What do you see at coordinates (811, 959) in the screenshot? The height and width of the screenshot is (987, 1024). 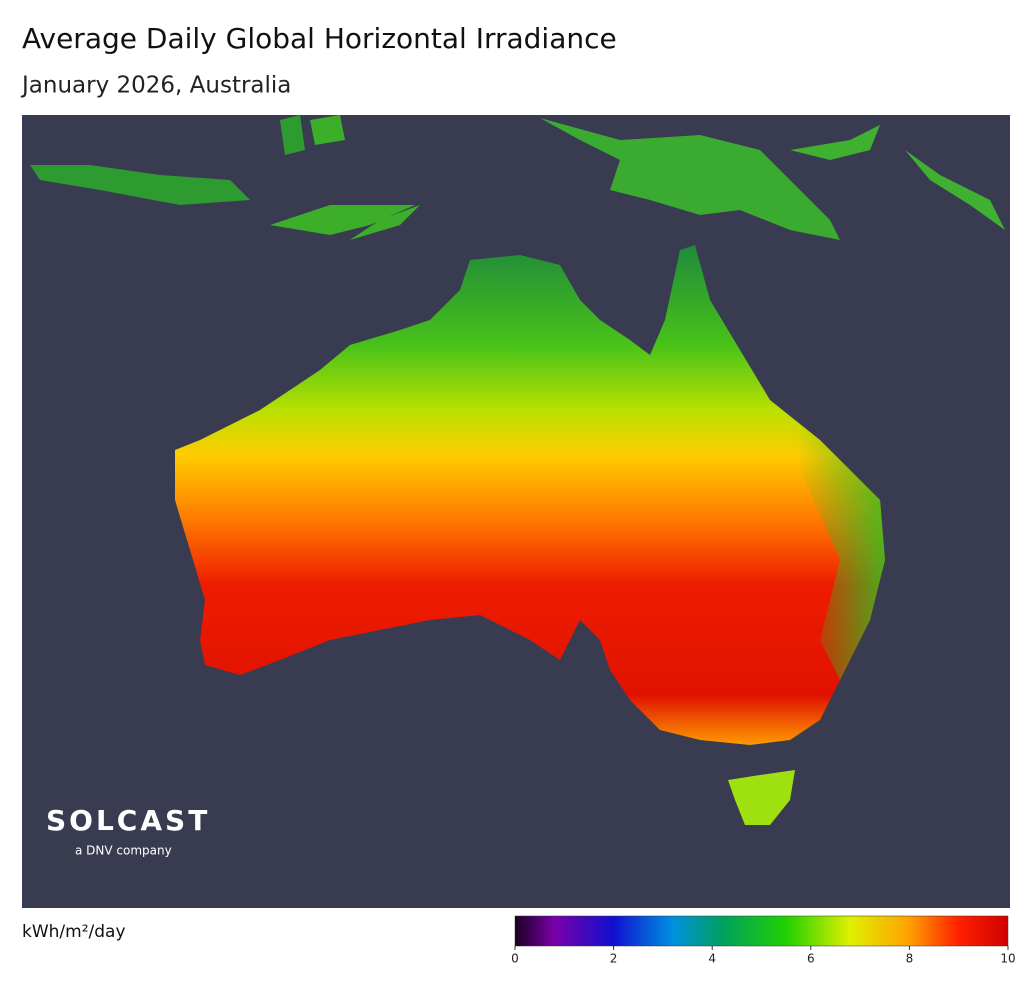 I see `colorbar-tick-label: 6` at bounding box center [811, 959].